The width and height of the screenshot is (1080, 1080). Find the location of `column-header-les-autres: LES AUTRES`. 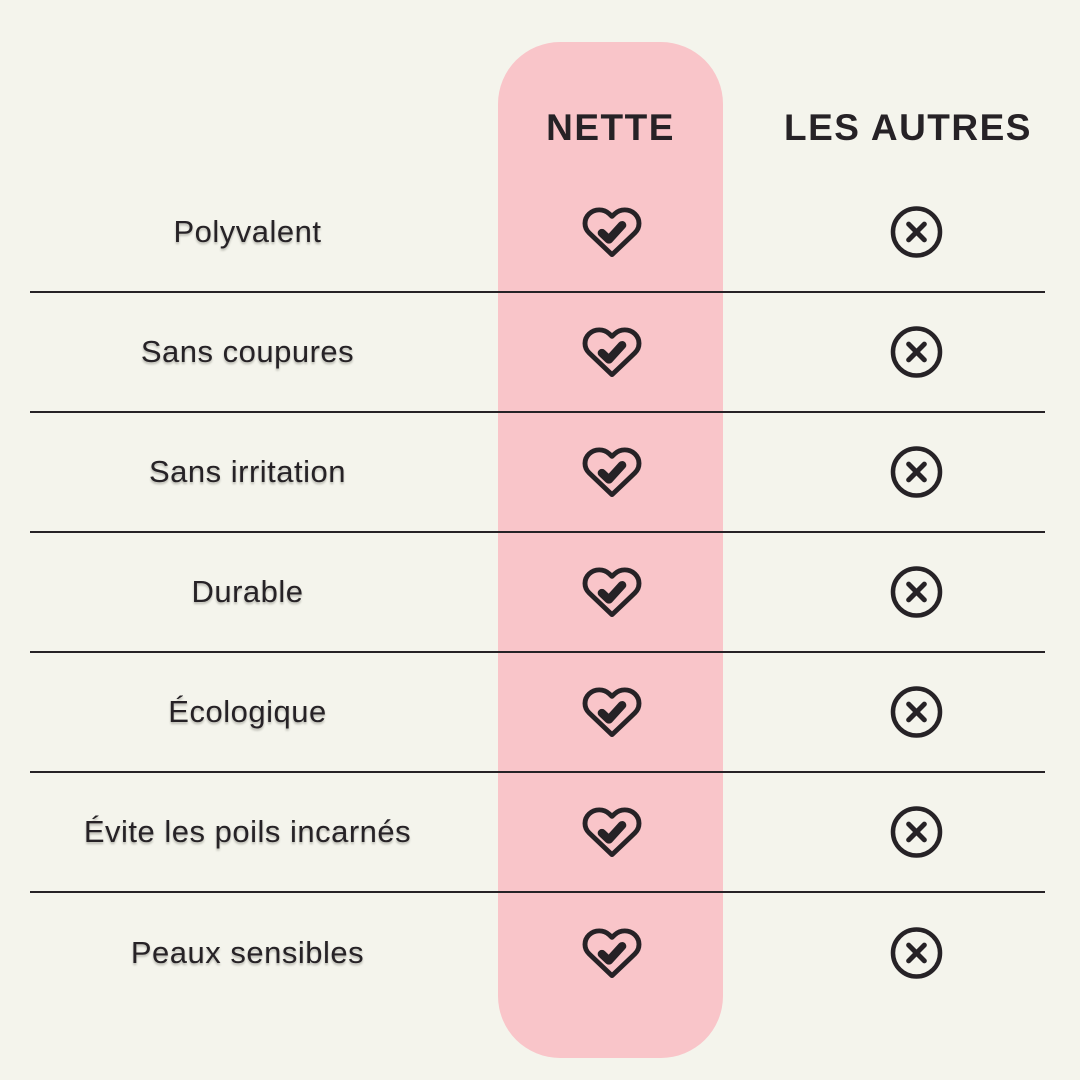

column-header-les-autres: LES AUTRES is located at coordinates (908, 127).